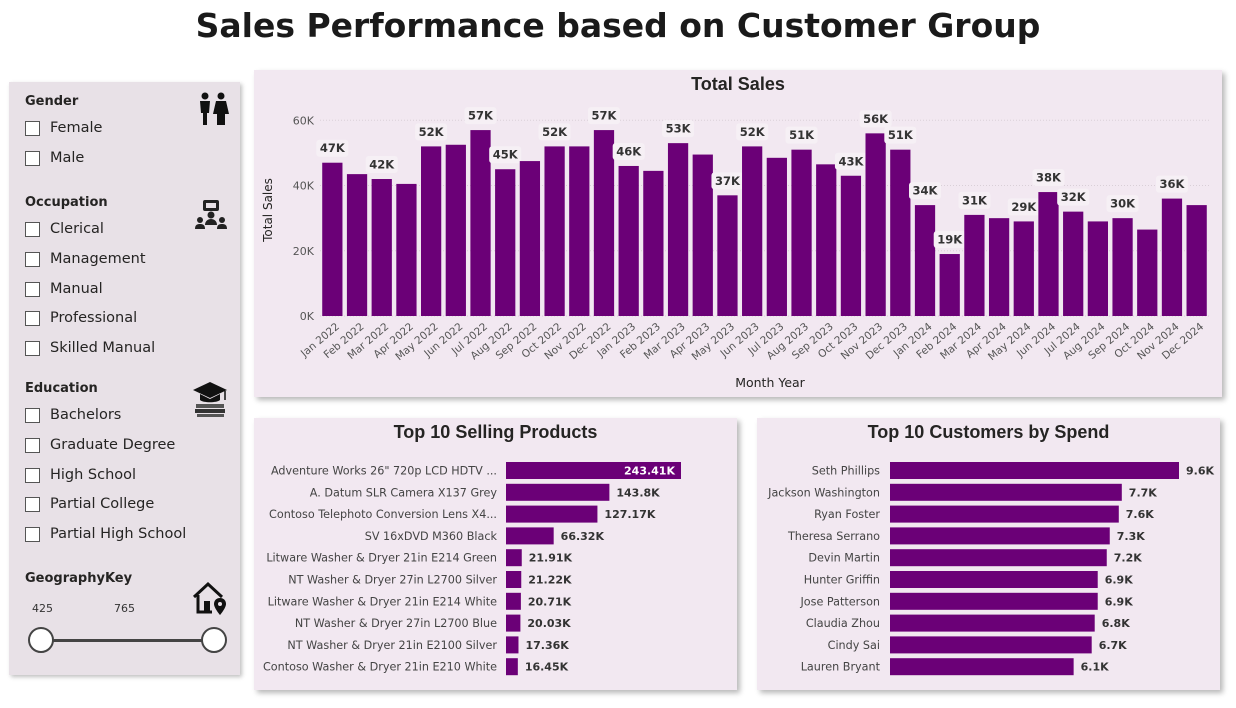 This screenshot has height=708, width=1236. What do you see at coordinates (80, 475) in the screenshot?
I see `education-option-high-school: High School` at bounding box center [80, 475].